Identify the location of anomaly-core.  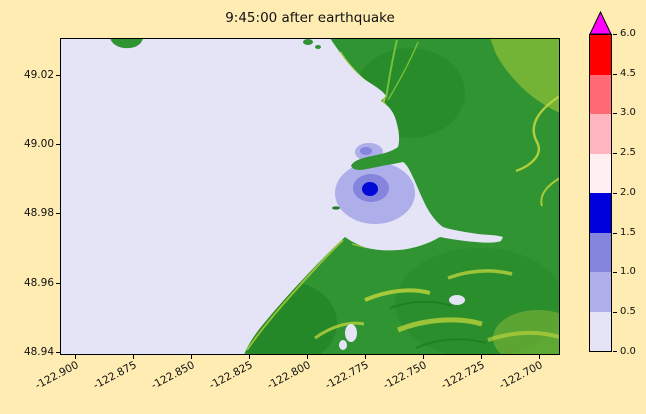
(370, 189).